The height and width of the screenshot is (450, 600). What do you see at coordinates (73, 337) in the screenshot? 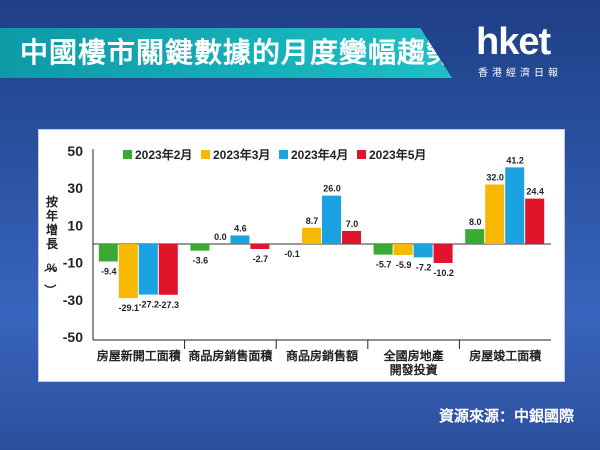
I see `y-tick-label: -50` at bounding box center [73, 337].